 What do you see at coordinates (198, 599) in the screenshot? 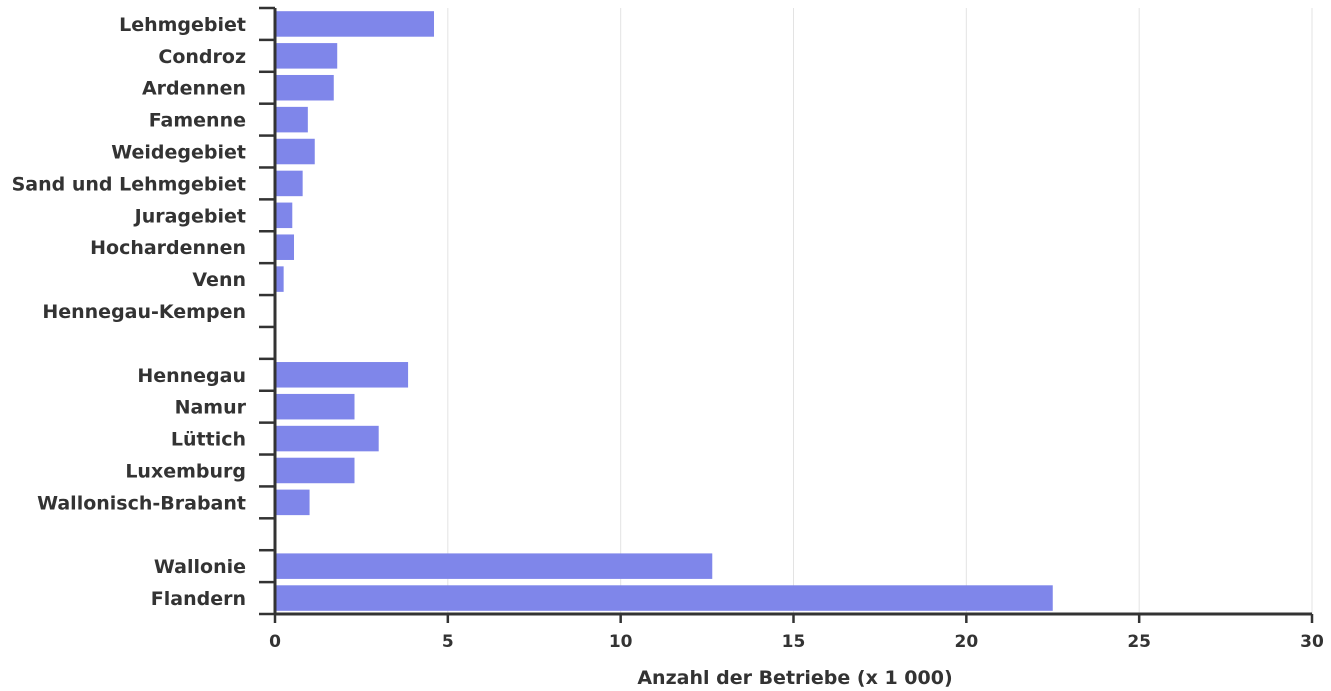
I see `category-label: Flandern` at bounding box center [198, 599].